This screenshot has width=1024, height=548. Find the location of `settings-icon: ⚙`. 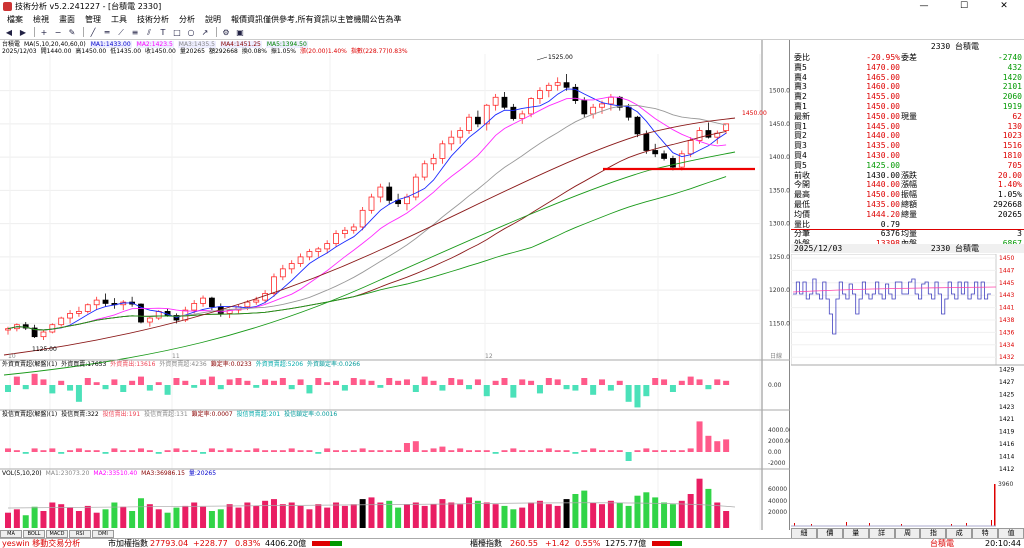

settings-icon: ⚙ is located at coordinates (226, 32).